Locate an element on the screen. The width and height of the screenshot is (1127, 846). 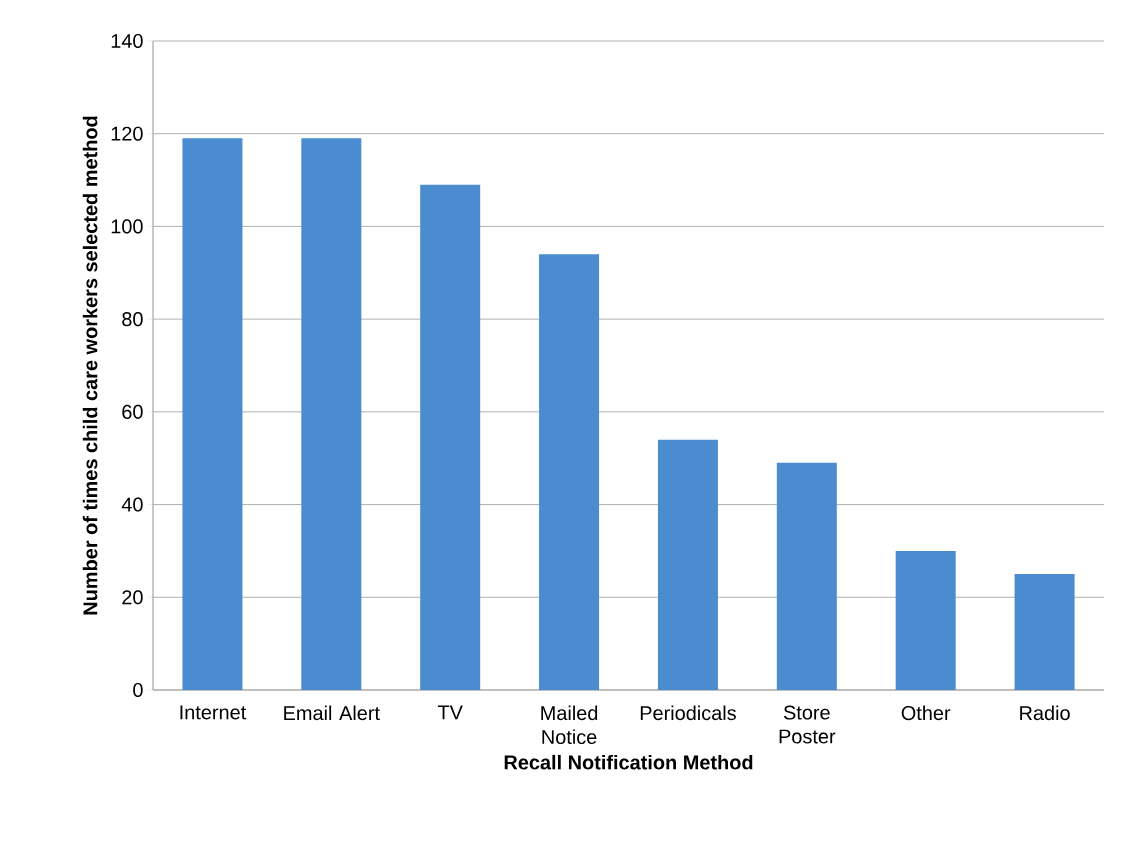
x-axis-title: Recall Notification Method is located at coordinates (628, 762).